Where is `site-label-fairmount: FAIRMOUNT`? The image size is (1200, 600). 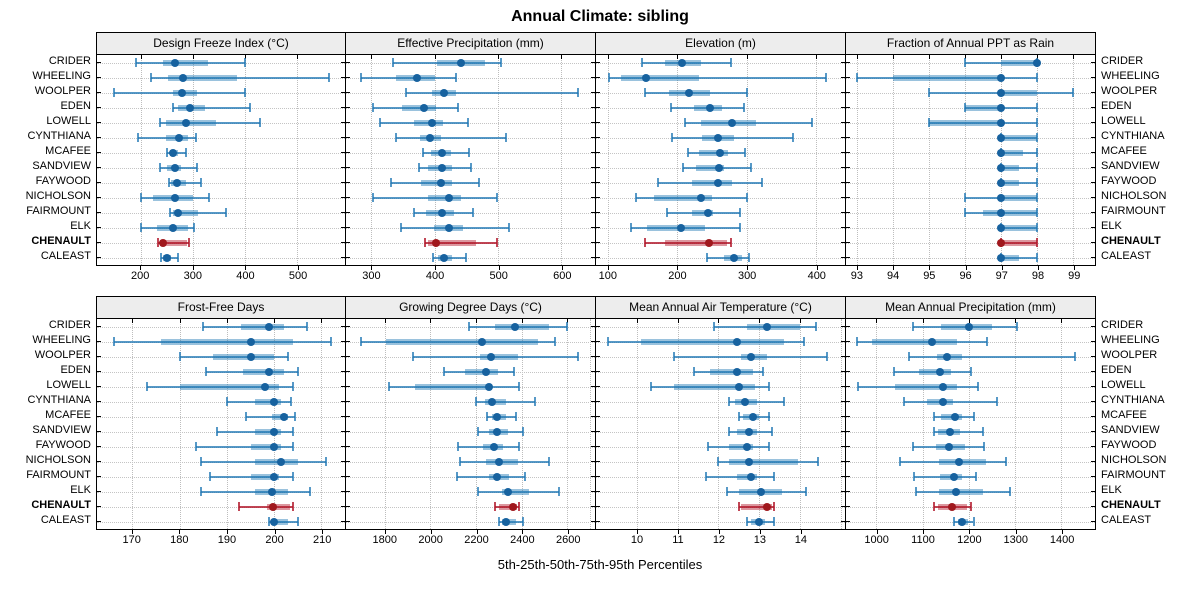 site-label-fairmount: FAIRMOUNT is located at coordinates (1133, 211).